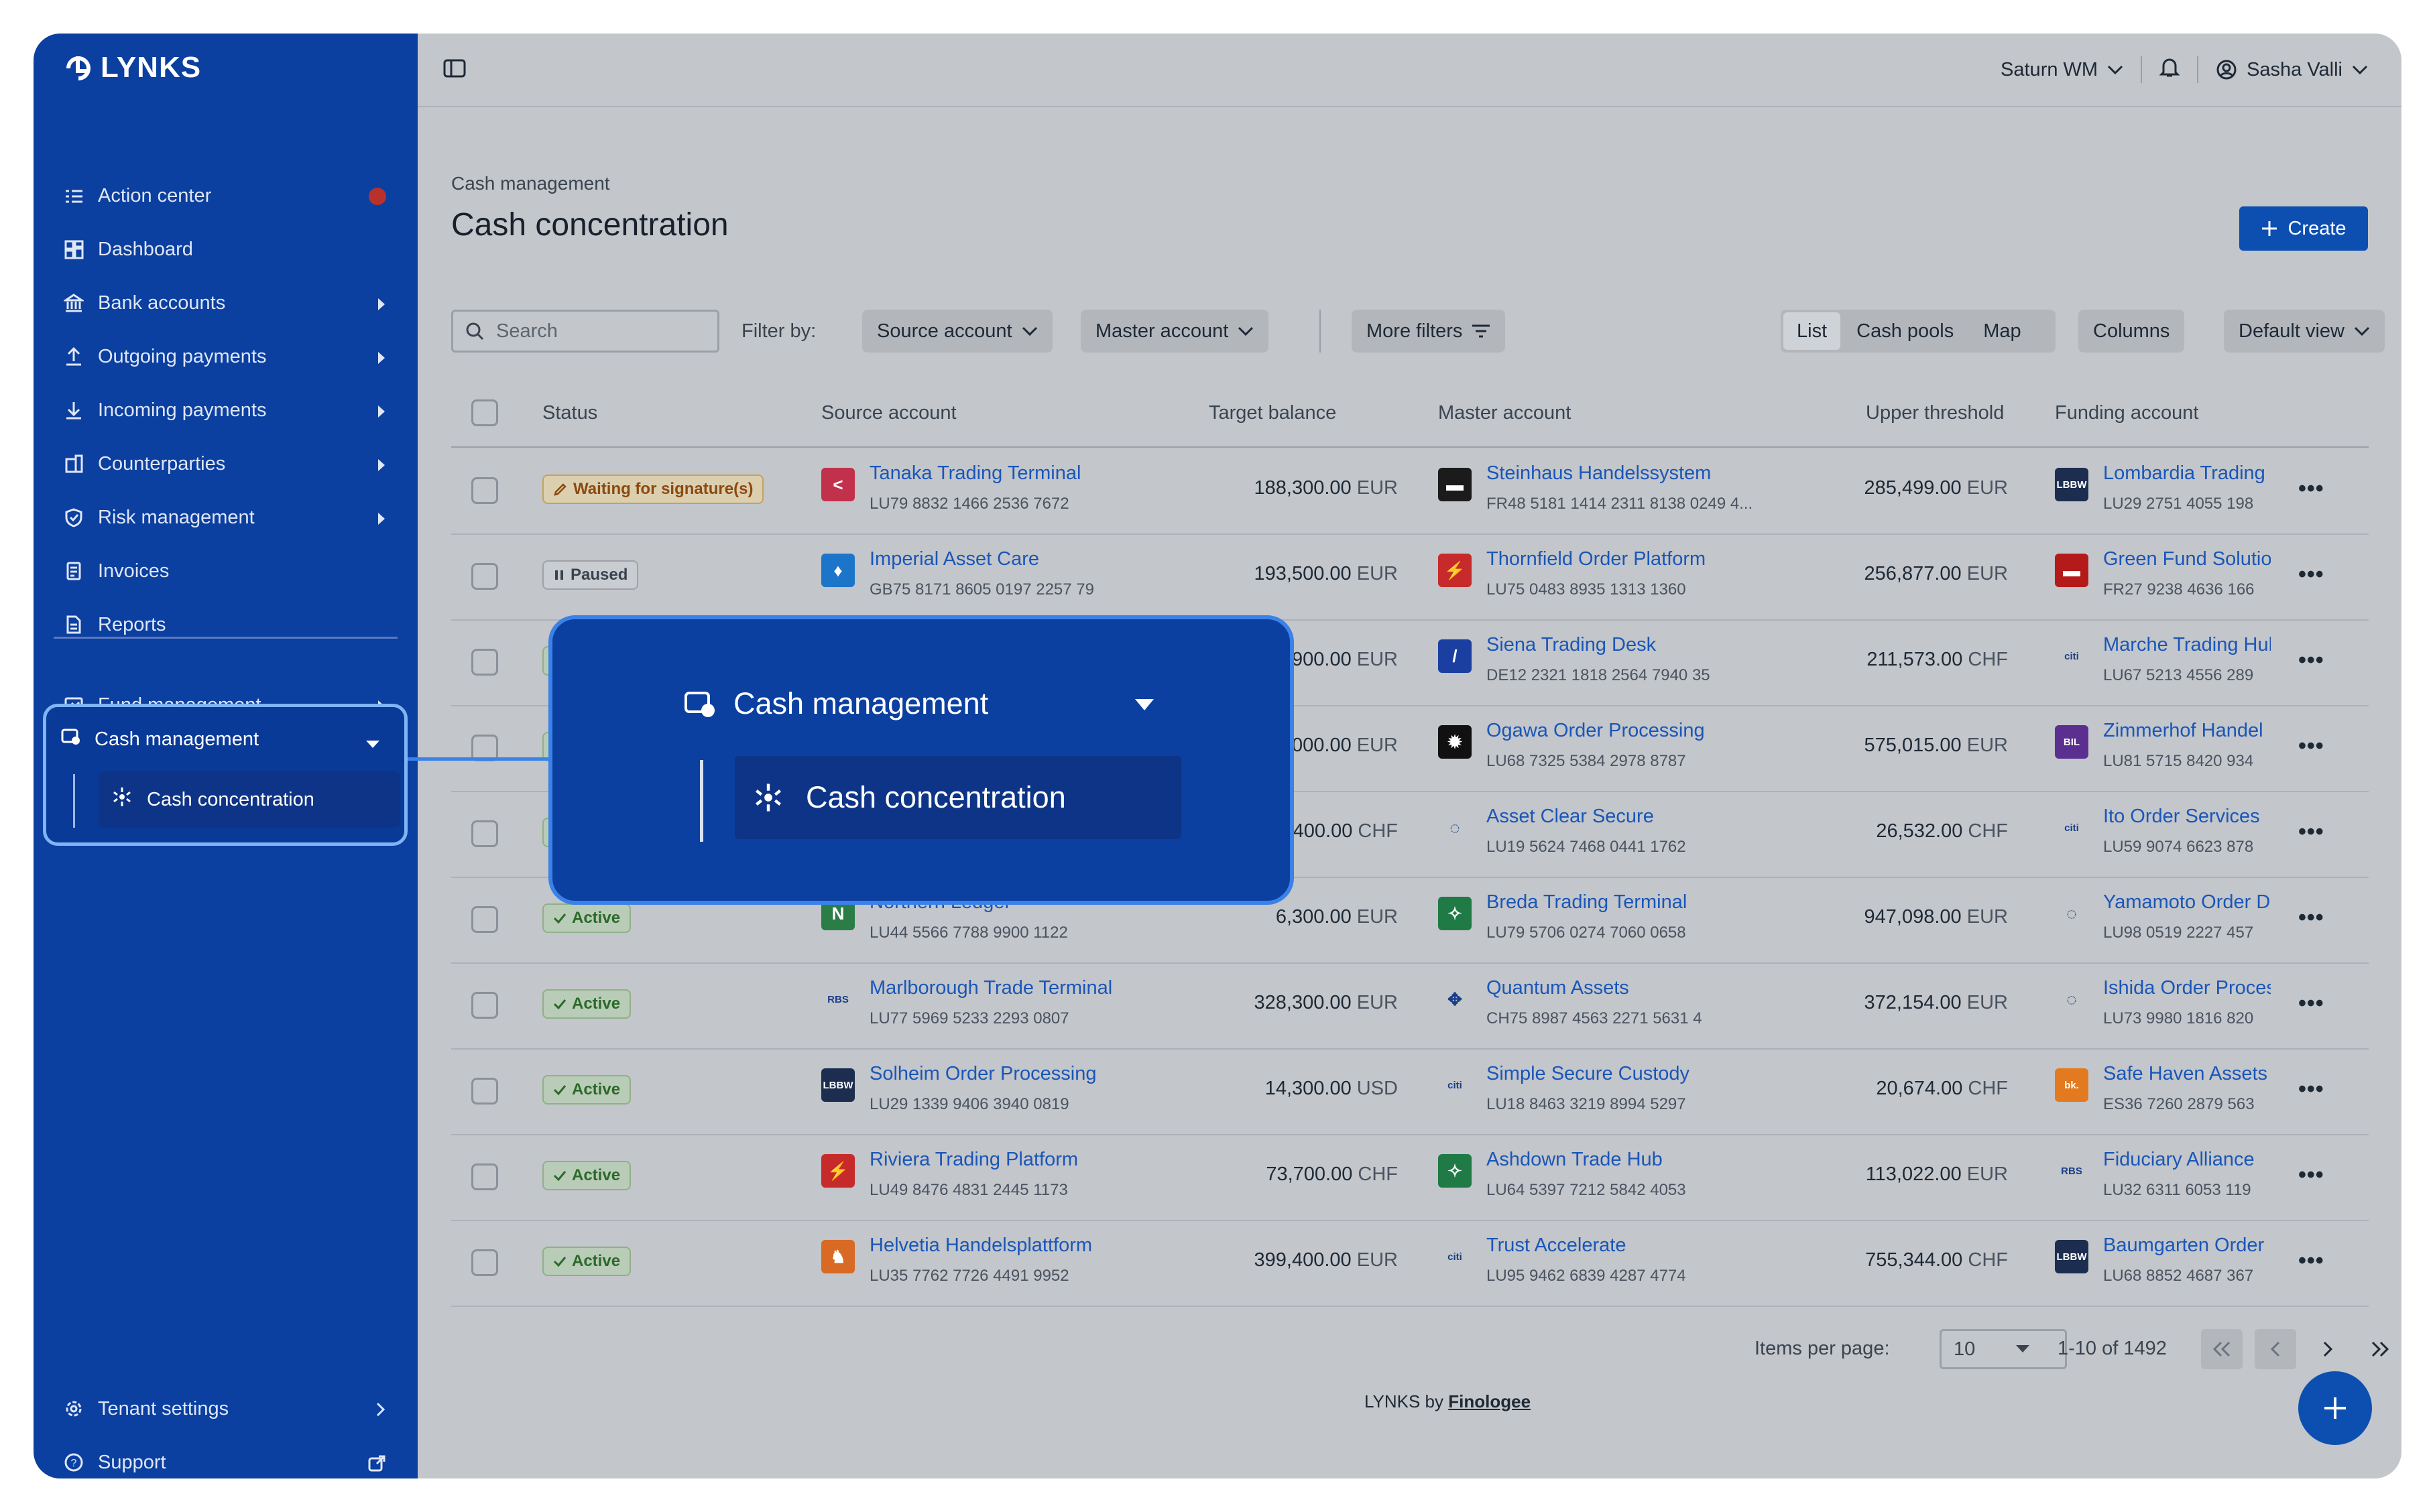 Image resolution: width=2435 pixels, height=1512 pixels. What do you see at coordinates (1588, 1073) in the screenshot?
I see `master-account-link: Simple Secure Custody` at bounding box center [1588, 1073].